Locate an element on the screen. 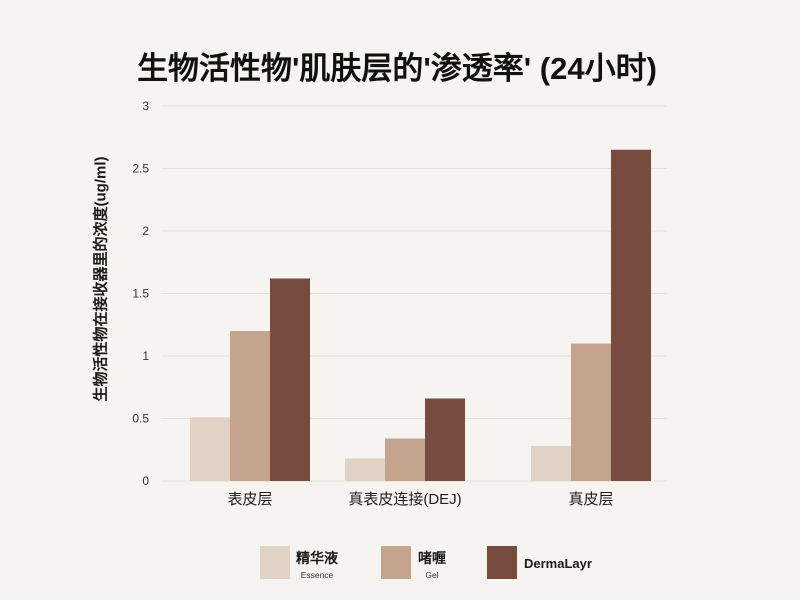 The width and height of the screenshot is (800, 600). bar-gel-dej is located at coordinates (405, 459).